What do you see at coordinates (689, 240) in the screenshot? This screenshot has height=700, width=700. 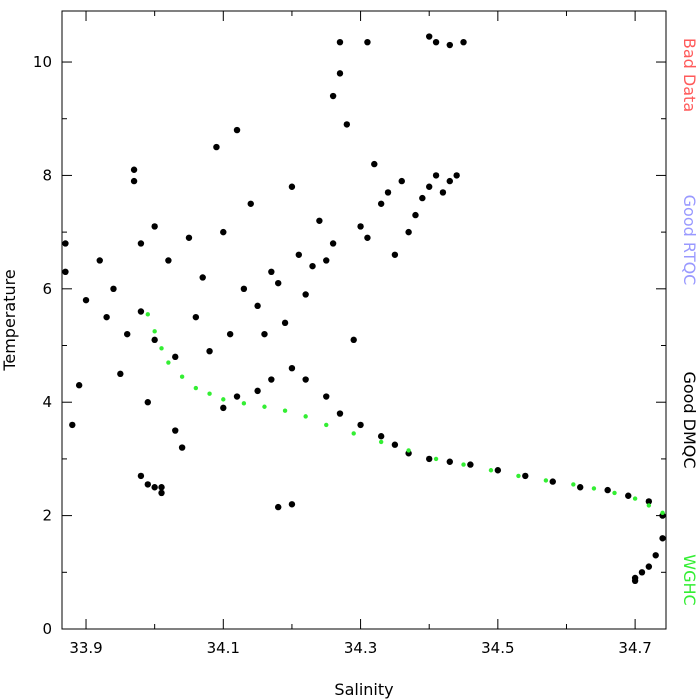 I see `legend-entry: Good RTQC` at bounding box center [689, 240].